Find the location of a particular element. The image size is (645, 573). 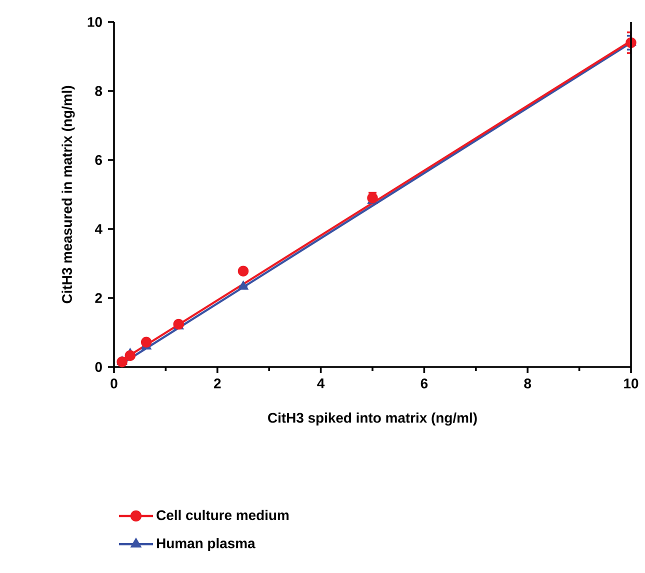

x-tick-label: 6 is located at coordinates (424, 383).